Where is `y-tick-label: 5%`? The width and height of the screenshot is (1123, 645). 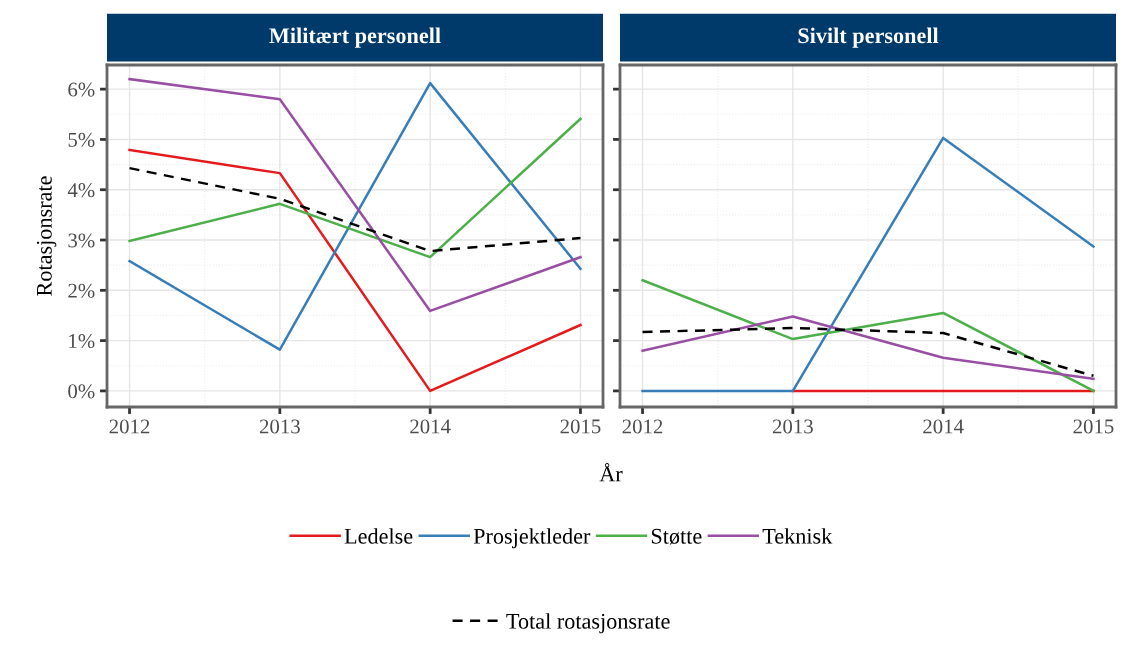
y-tick-label: 5% is located at coordinates (81, 139).